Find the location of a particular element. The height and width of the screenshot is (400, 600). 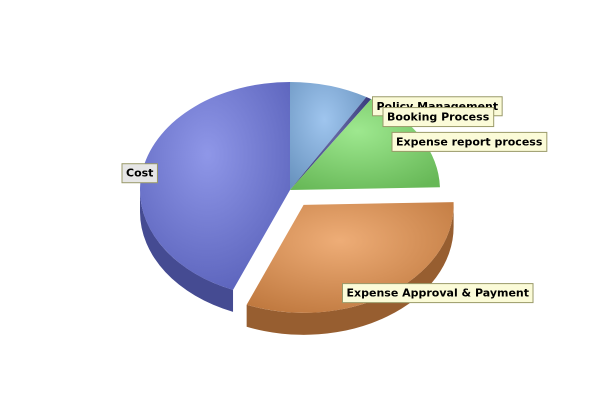

pie-label-booking-process: Booking Process is located at coordinates (438, 117).